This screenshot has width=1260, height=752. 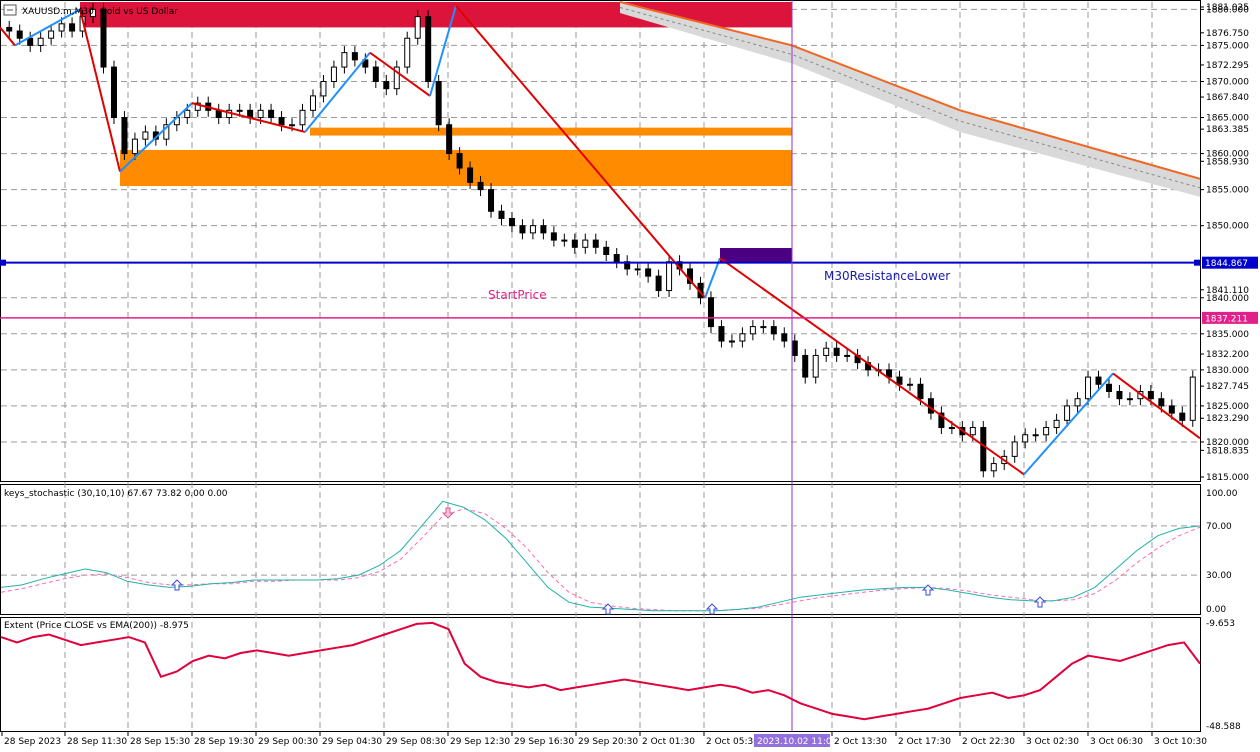 I want to click on time-tick-label: 3 Oct 02:30, so click(x=1052, y=742).